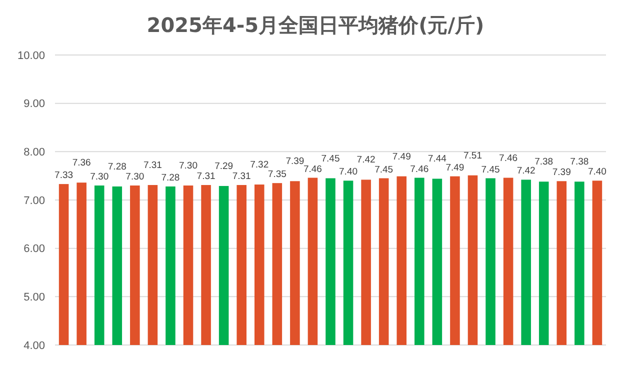  What do you see at coordinates (259, 165) in the screenshot?
I see `data-label: 7.32` at bounding box center [259, 165].